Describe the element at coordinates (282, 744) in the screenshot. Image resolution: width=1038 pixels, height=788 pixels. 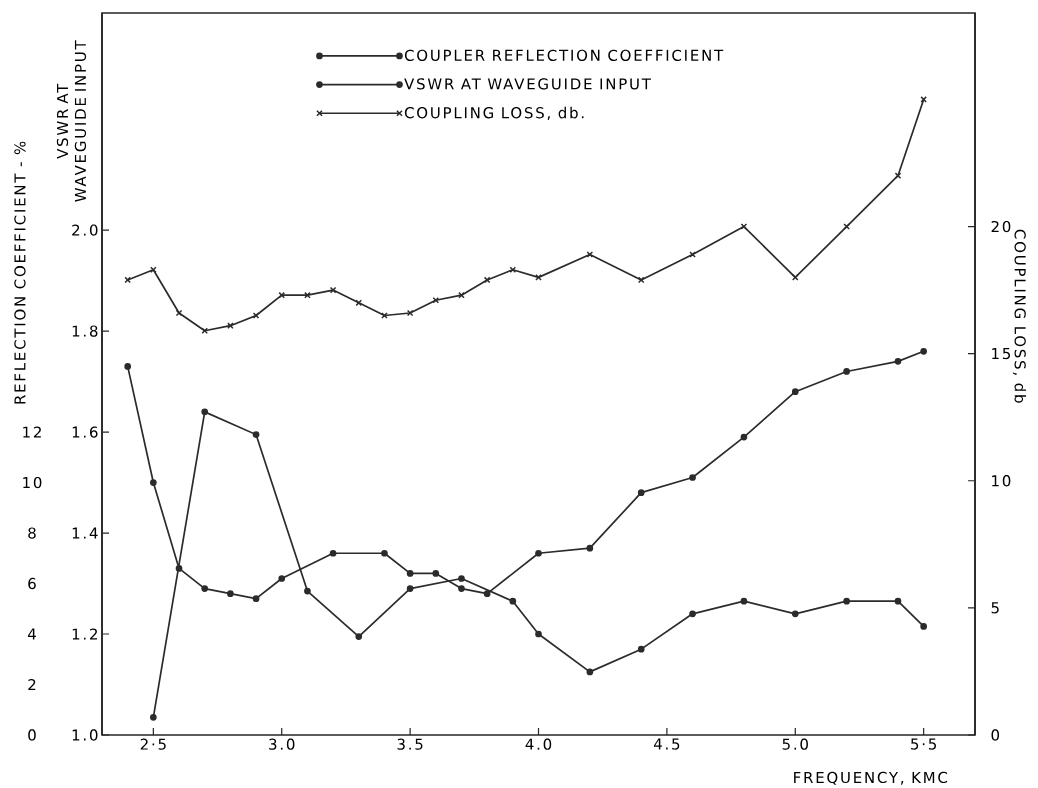
I see `x-tick-label: 3.0` at that location.